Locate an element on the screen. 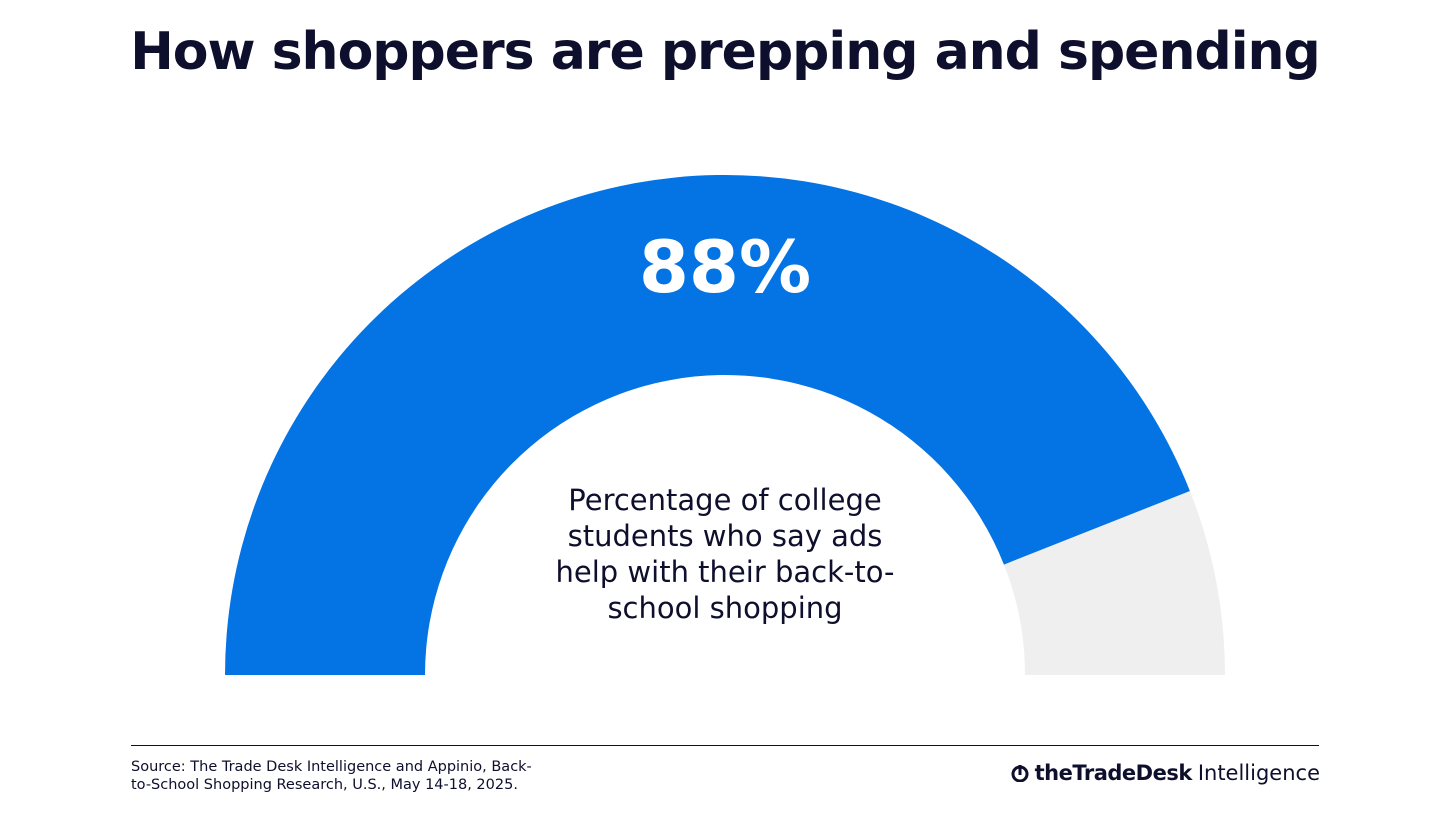 This screenshot has width=1450, height=814. value-label: 88% is located at coordinates (725, 267).